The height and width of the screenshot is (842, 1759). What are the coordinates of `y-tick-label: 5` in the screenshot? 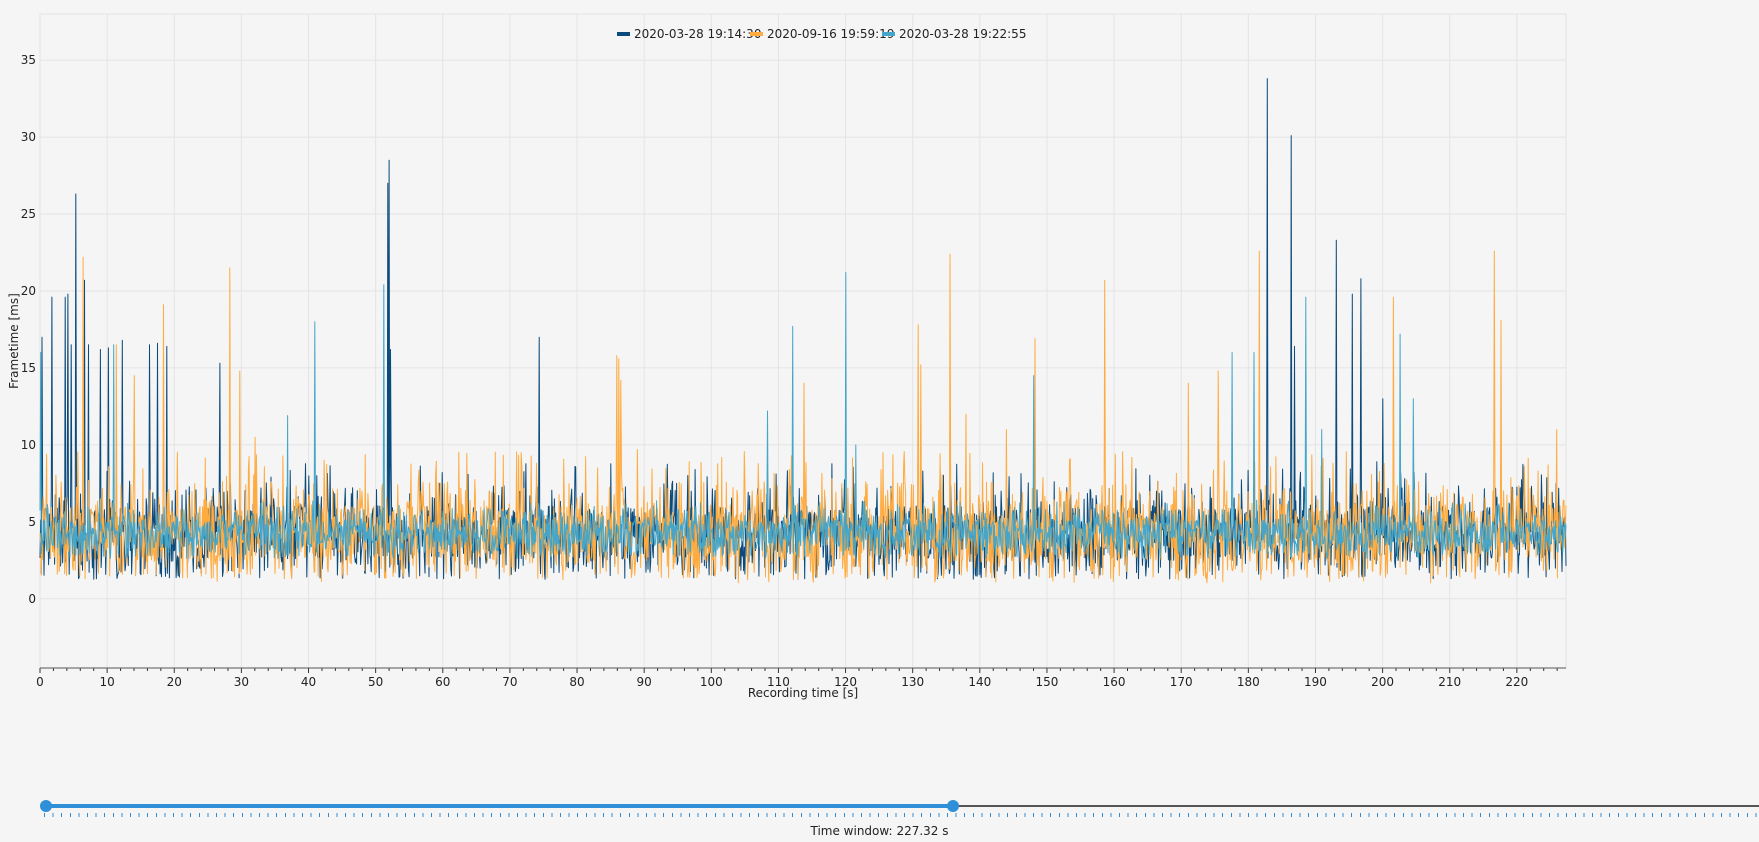 It's located at (32, 522).